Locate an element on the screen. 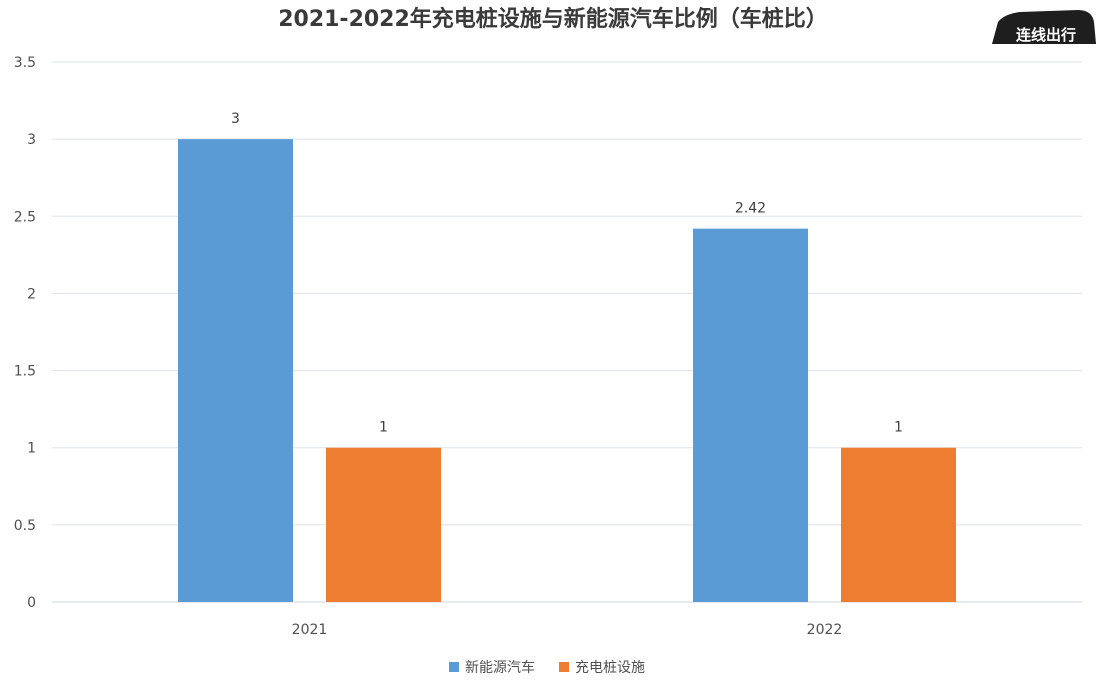  y-tick-label: 2 is located at coordinates (31, 294).